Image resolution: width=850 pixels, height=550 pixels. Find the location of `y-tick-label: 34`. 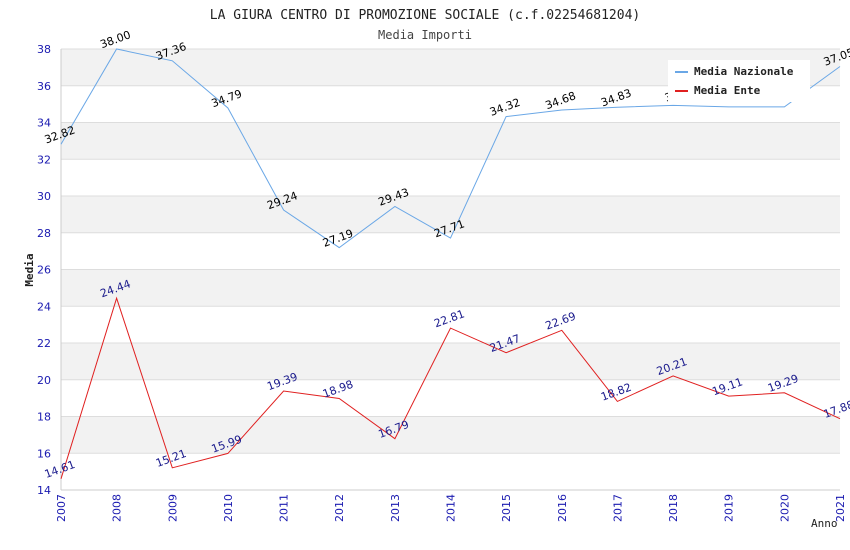

y-tick-label: 34 is located at coordinates (44, 123).